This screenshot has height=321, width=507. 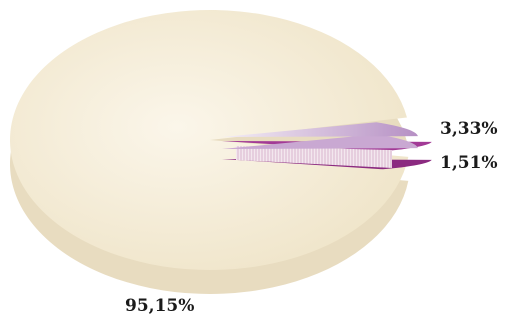 What do you see at coordinates (469, 129) in the screenshot?
I see `data-label-3-33: 3,33%` at bounding box center [469, 129].